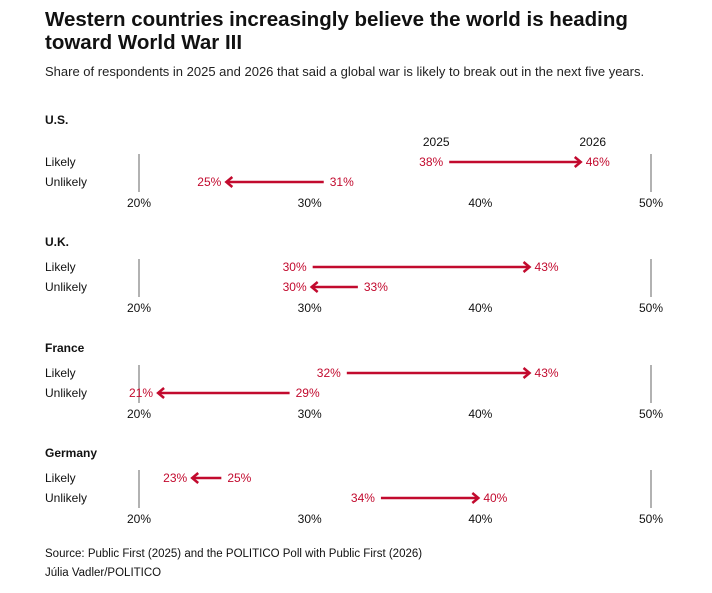 Image resolution: width=712 pixels, height=593 pixels. What do you see at coordinates (308, 393) in the screenshot?
I see `value-label-2025: 29%` at bounding box center [308, 393].